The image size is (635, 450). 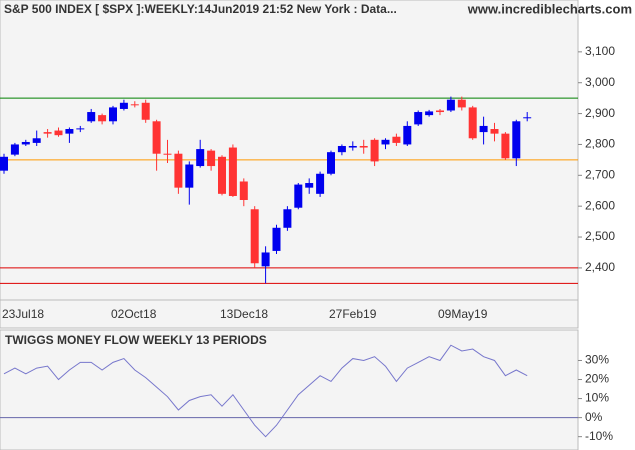 I want to click on y-tick-label: 2,800, so click(x=600, y=144).